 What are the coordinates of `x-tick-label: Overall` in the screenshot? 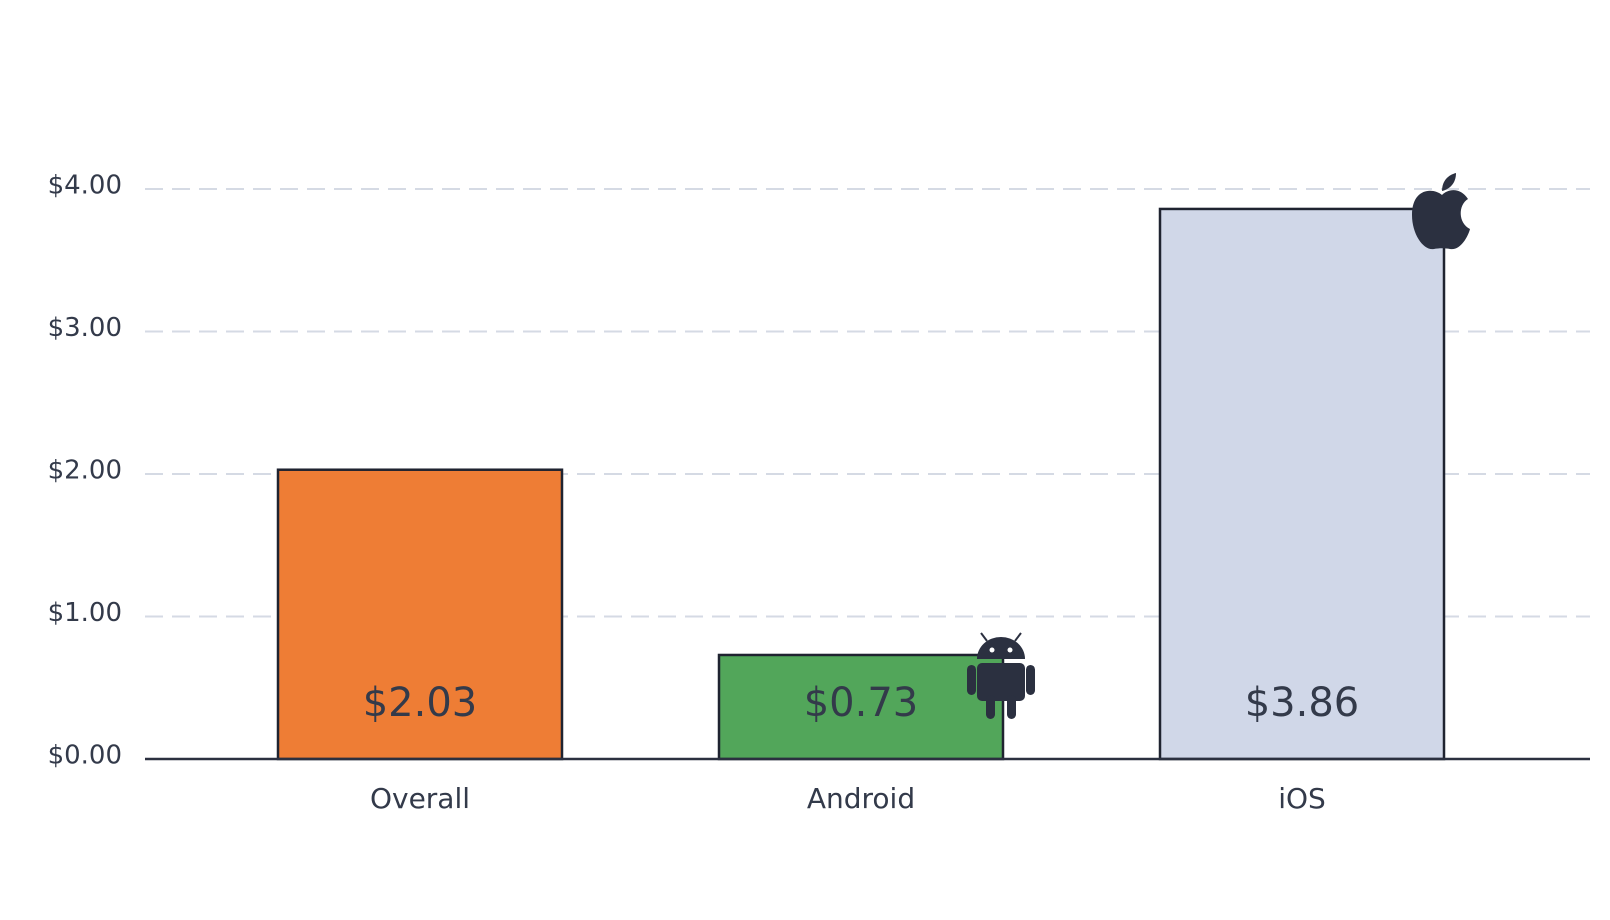 It's located at (420, 798).